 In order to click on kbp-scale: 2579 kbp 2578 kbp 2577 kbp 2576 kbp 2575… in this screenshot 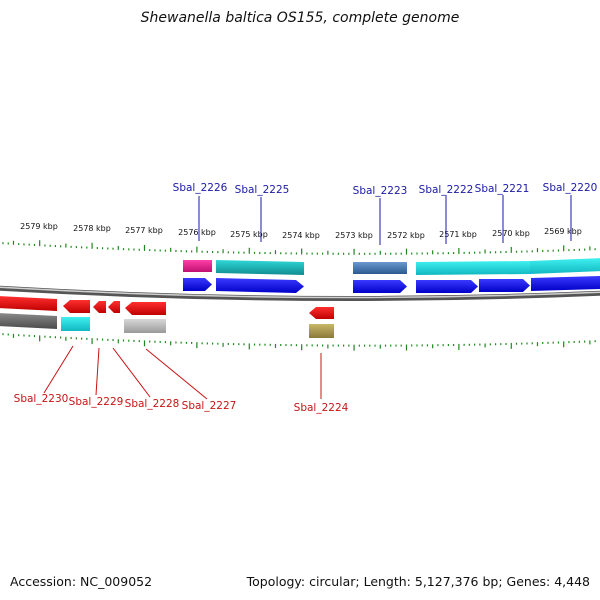, I will do `click(301, 231)`.